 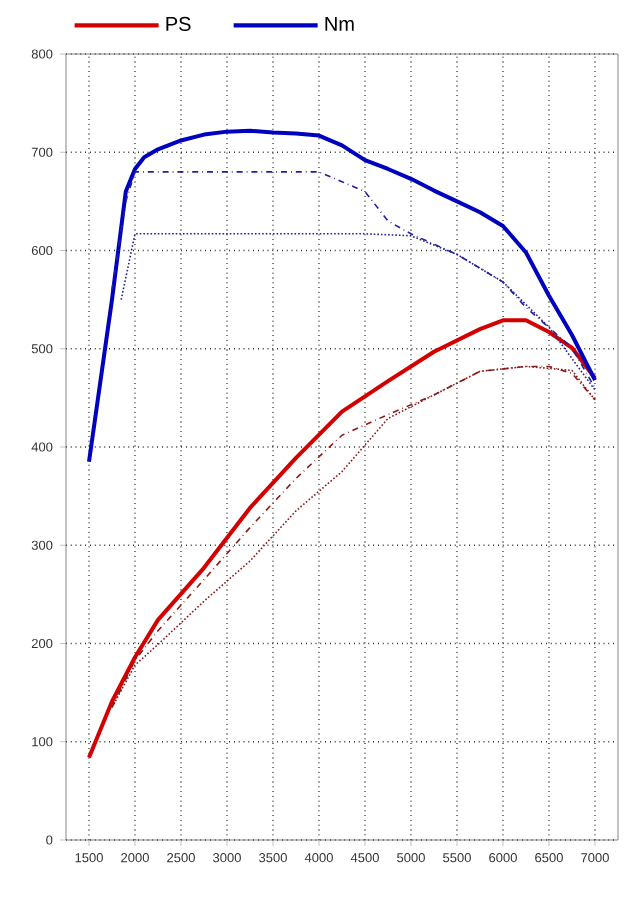 I want to click on legend-label: PS, so click(x=178, y=24).